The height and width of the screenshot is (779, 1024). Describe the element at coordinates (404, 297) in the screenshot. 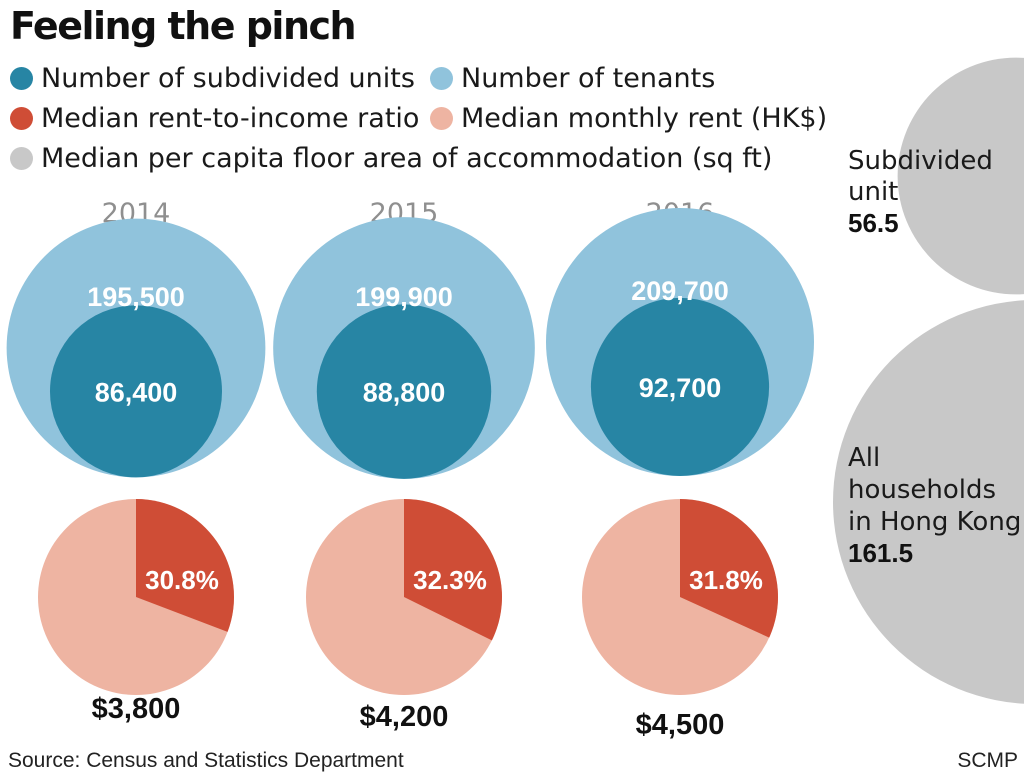

I see `tenants-value-2015: 199,900` at that location.